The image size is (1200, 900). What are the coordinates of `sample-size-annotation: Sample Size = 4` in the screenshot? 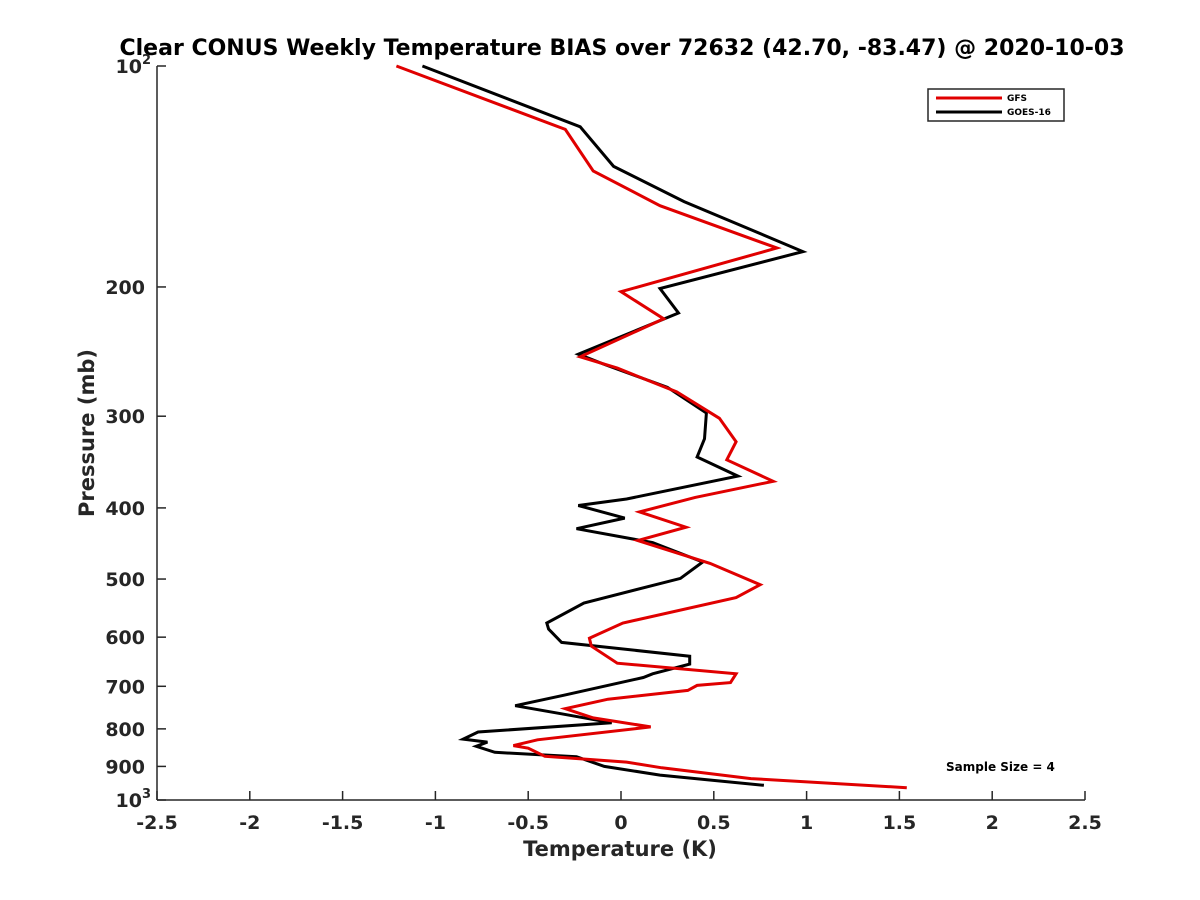 It's located at (1000, 767).